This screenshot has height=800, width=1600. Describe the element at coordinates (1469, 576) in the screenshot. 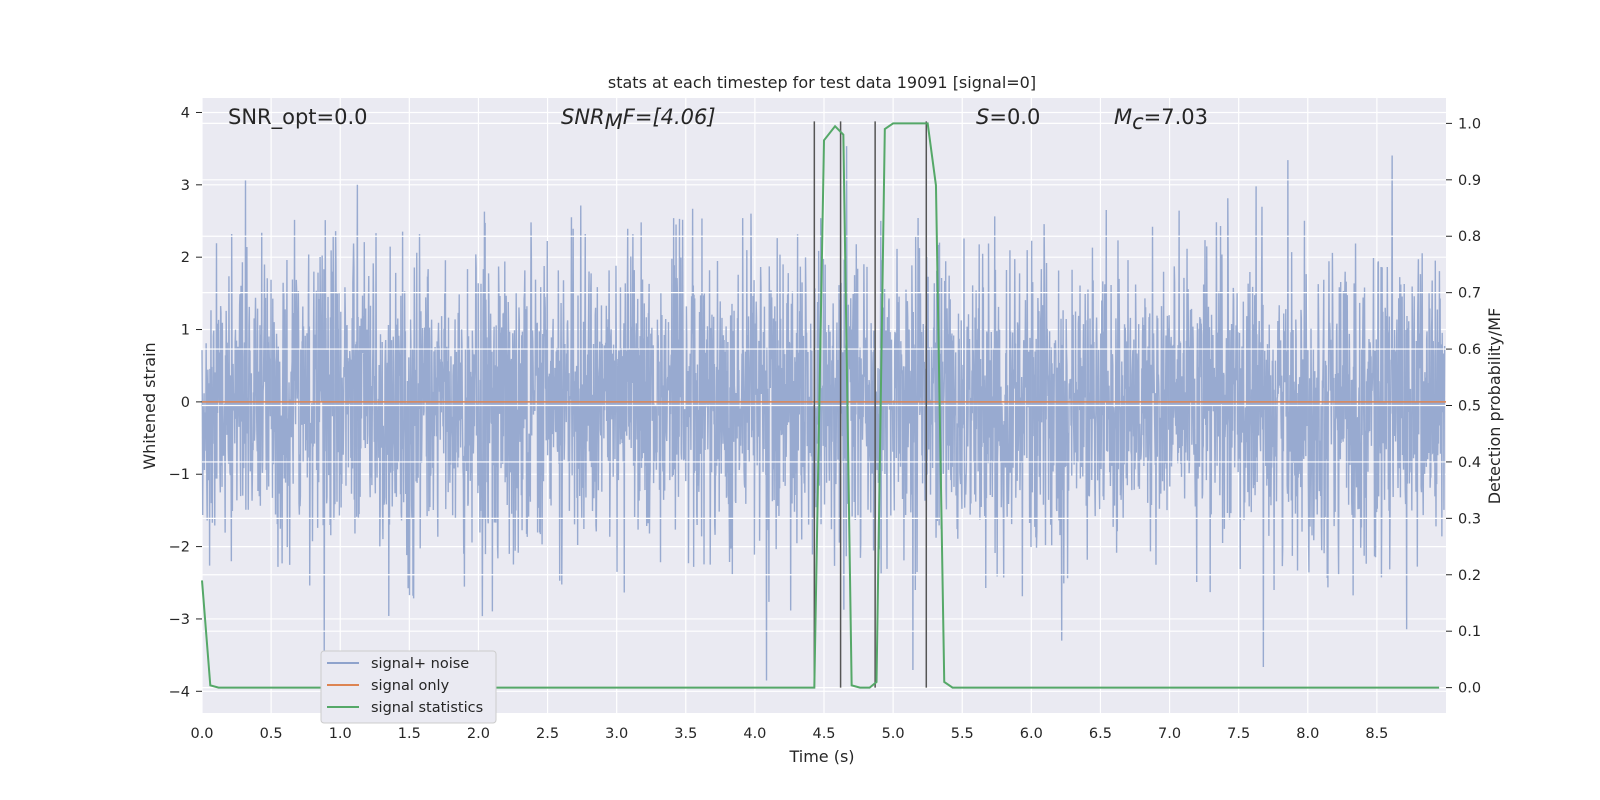

I see `y-right-tick-label: 0.2` at that location.